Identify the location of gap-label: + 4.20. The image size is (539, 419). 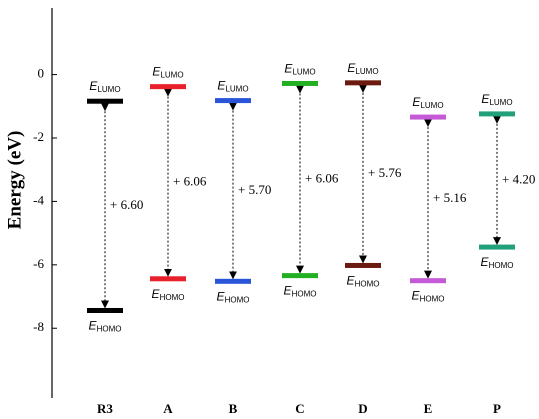
(518, 178).